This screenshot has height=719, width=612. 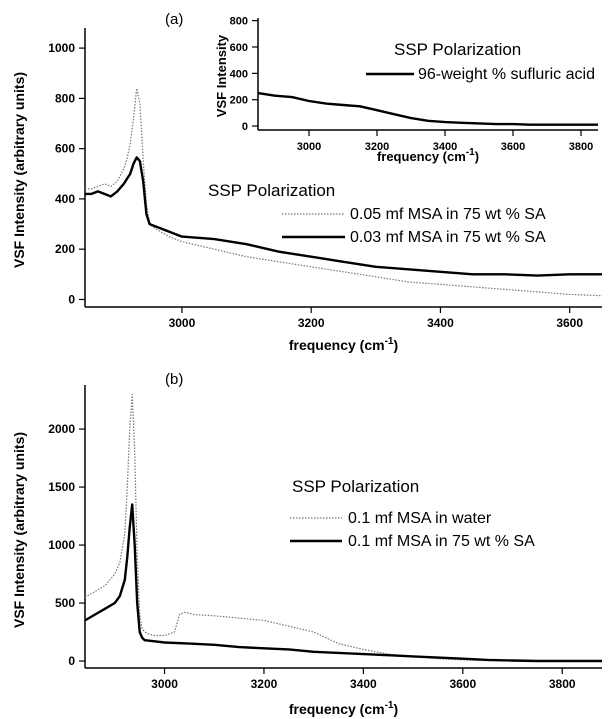 I want to click on legend-entry: 0.05 mf MSA in 75 wt % SA, so click(x=448, y=214).